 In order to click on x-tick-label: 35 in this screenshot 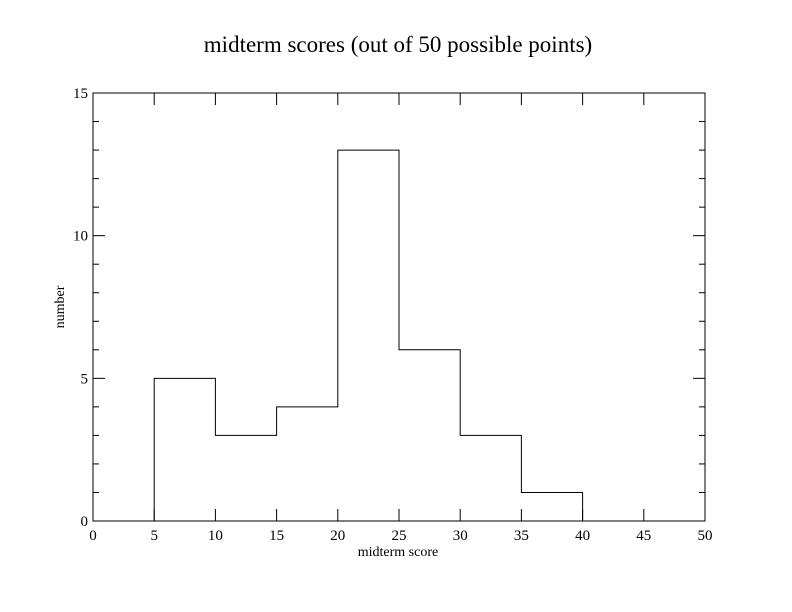, I will do `click(521, 536)`.